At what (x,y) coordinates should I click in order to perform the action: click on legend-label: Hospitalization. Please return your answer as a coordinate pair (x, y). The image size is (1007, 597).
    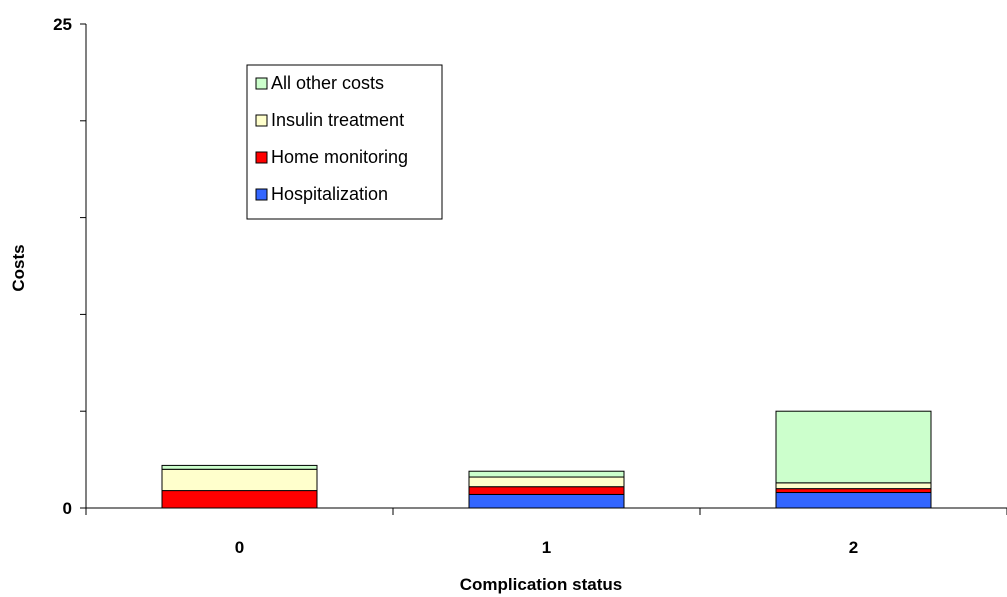
    Looking at the image, I should click on (329, 194).